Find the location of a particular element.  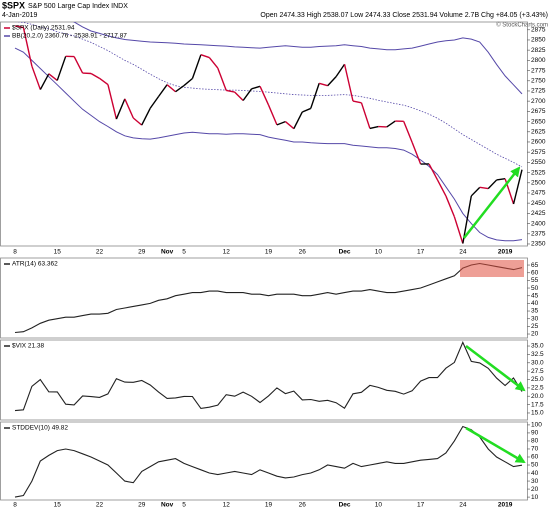

plot-area is located at coordinates (268, 376).